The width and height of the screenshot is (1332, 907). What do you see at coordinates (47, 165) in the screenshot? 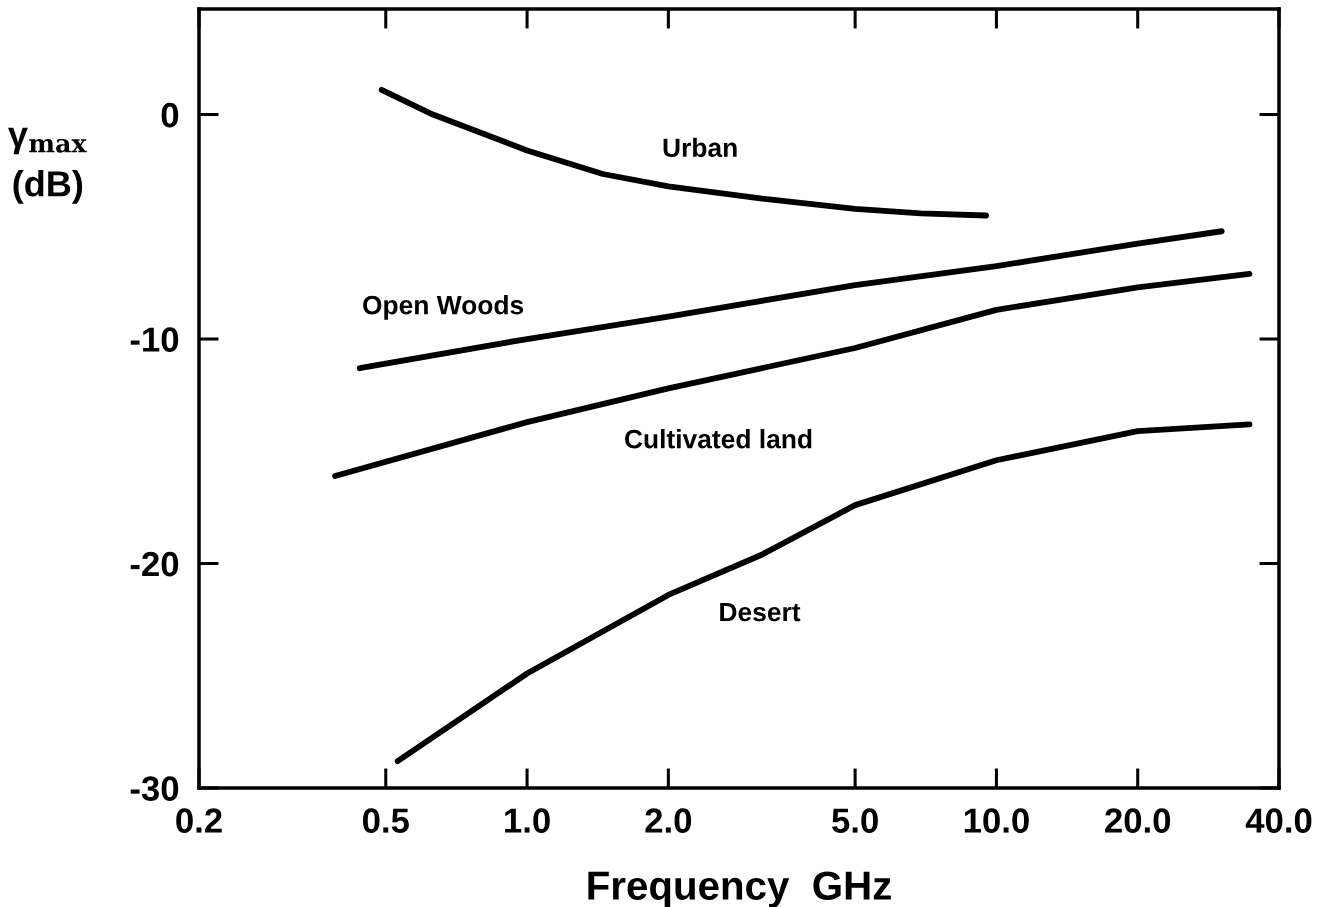
I see `y-axis-title: γ$_{max}$ (dB)` at bounding box center [47, 165].